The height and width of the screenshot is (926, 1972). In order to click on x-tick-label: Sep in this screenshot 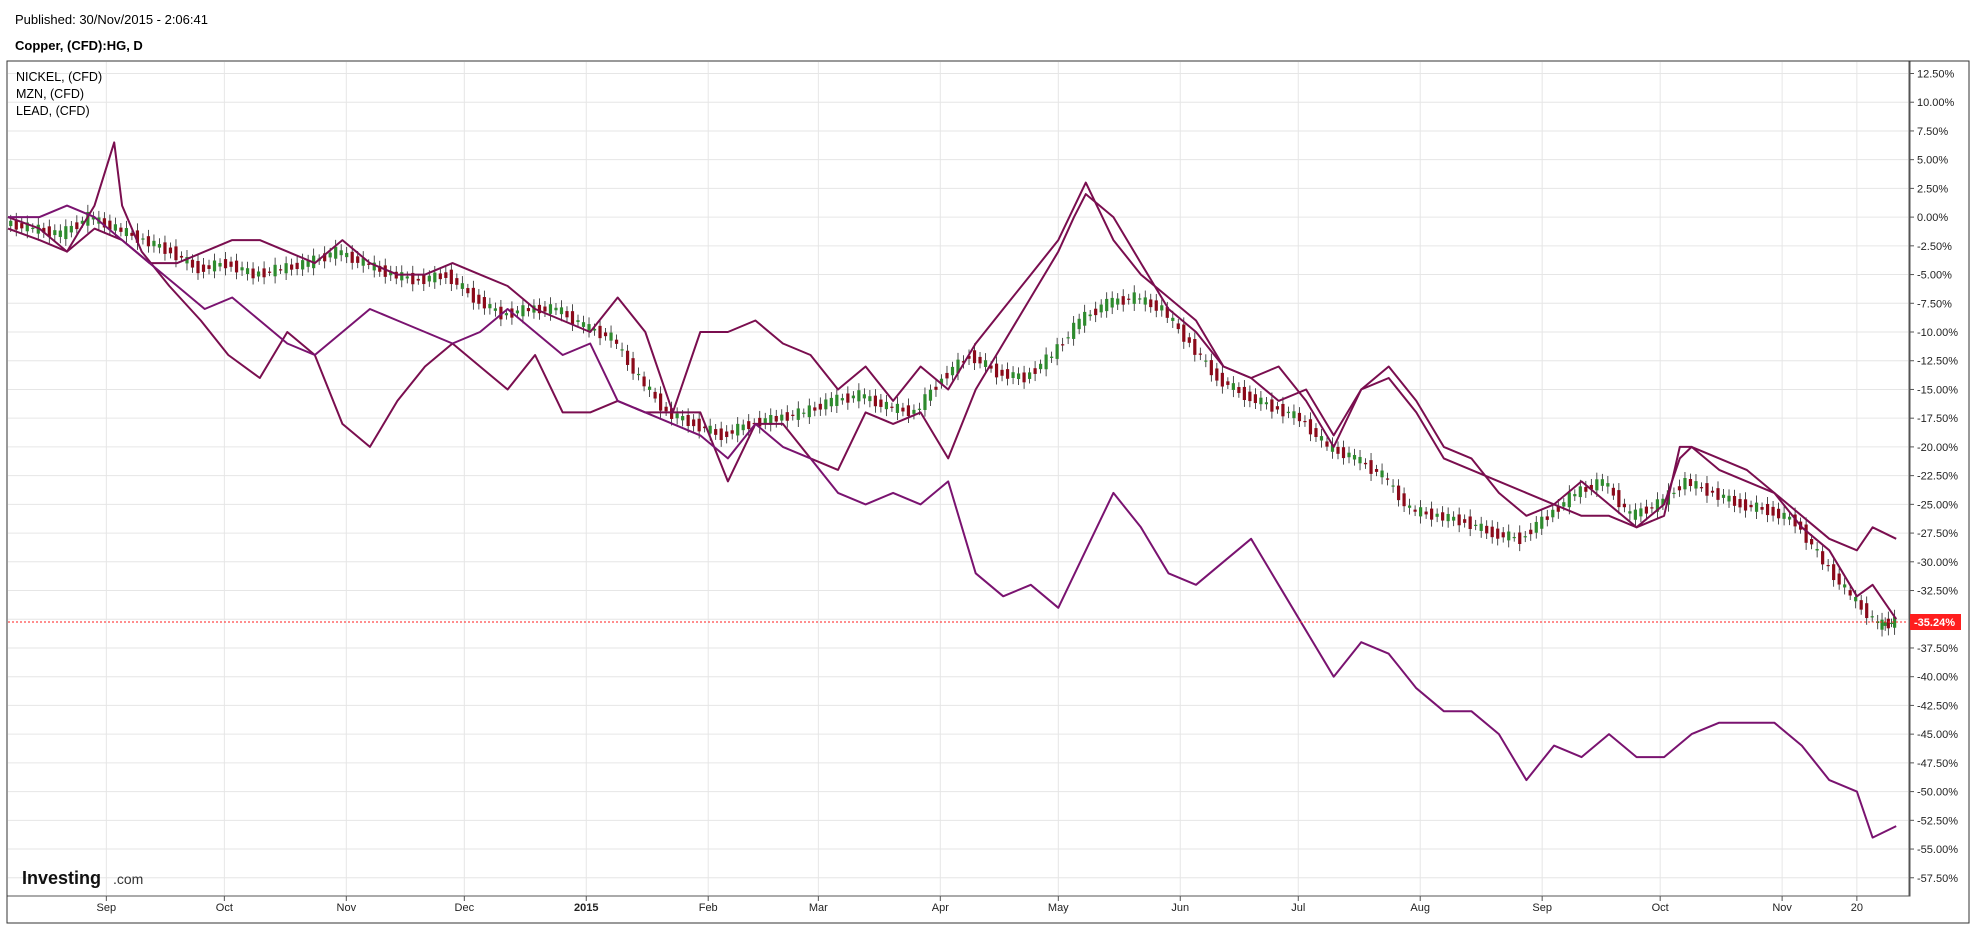, I will do `click(107, 908)`.